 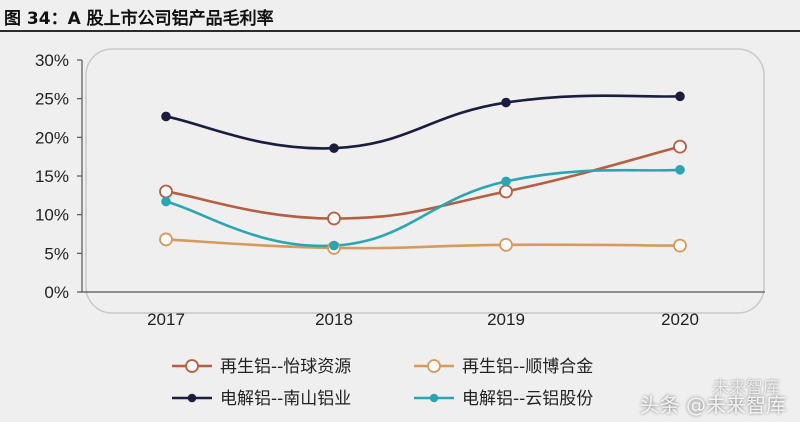 What do you see at coordinates (527, 399) in the screenshot?
I see `legend-label-4: 电解铝--云铝股份` at bounding box center [527, 399].